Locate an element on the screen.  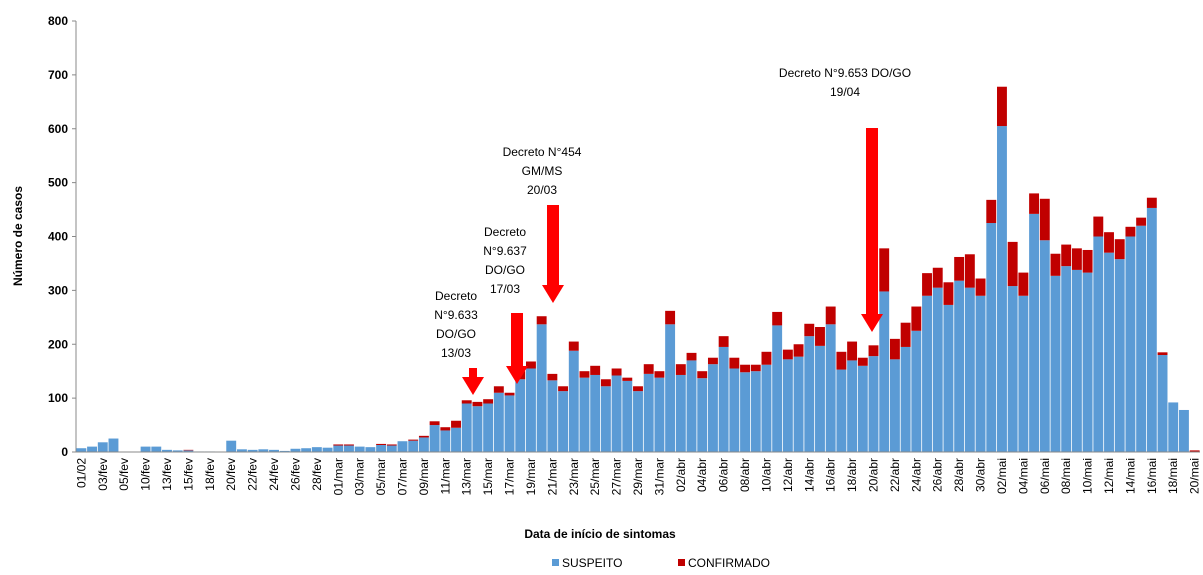
x-tick-label: 20/mai is located at coordinates (1195, 476).